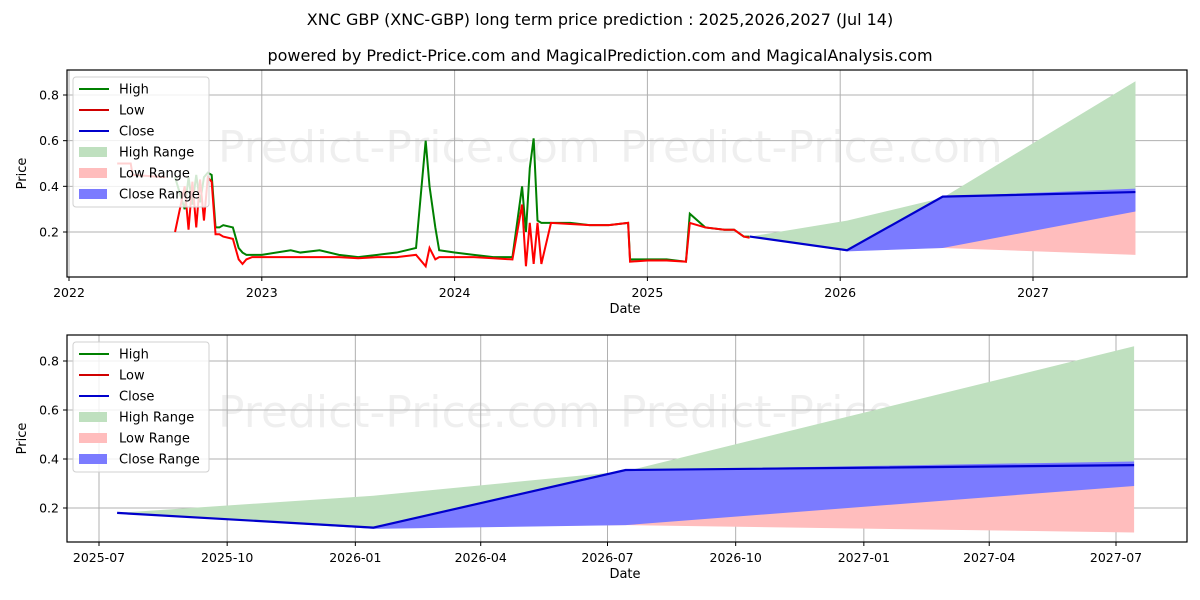 The height and width of the screenshot is (600, 1200). I want to click on low-line, so click(462, 221).